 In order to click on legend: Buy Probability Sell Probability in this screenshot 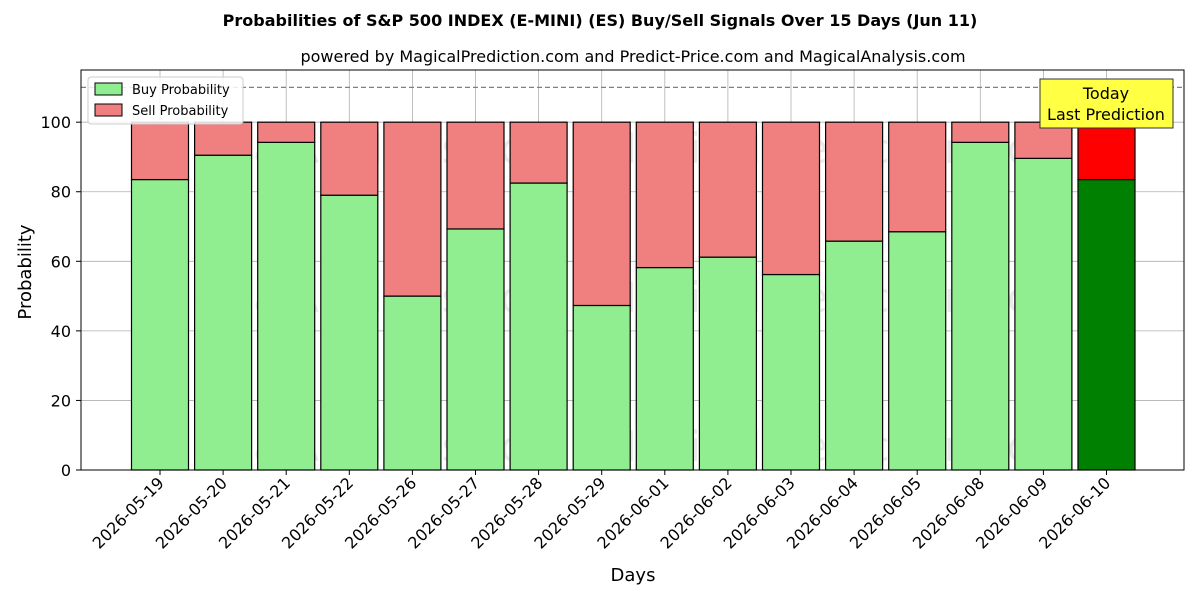, I will do `click(165, 100)`.